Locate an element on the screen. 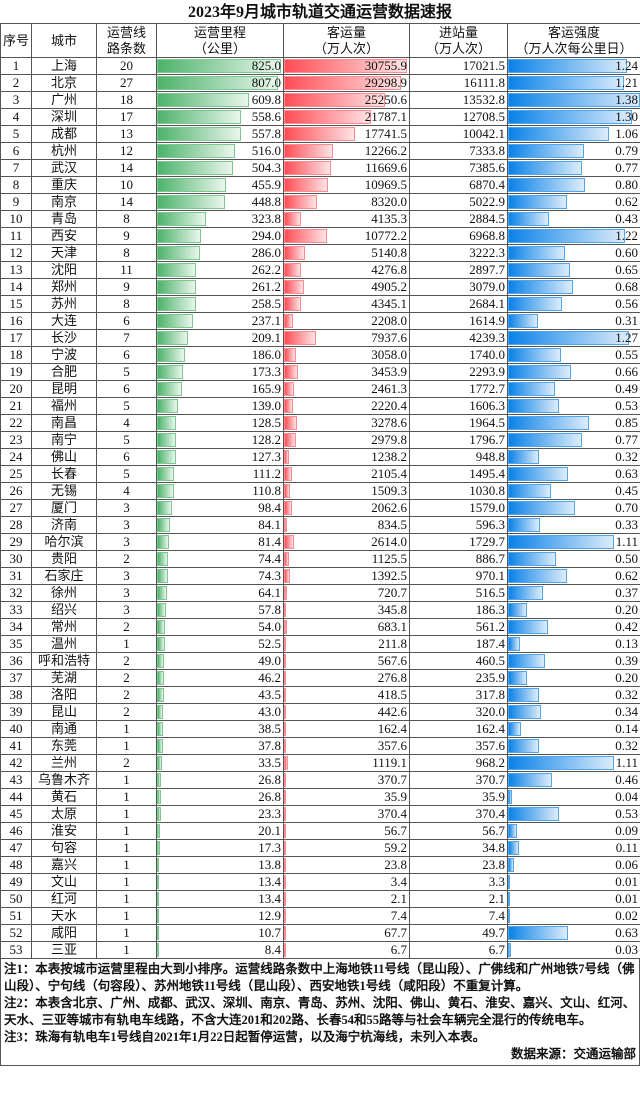 This screenshot has width=640, height=1106. mileage: 455.9 is located at coordinates (220, 185).